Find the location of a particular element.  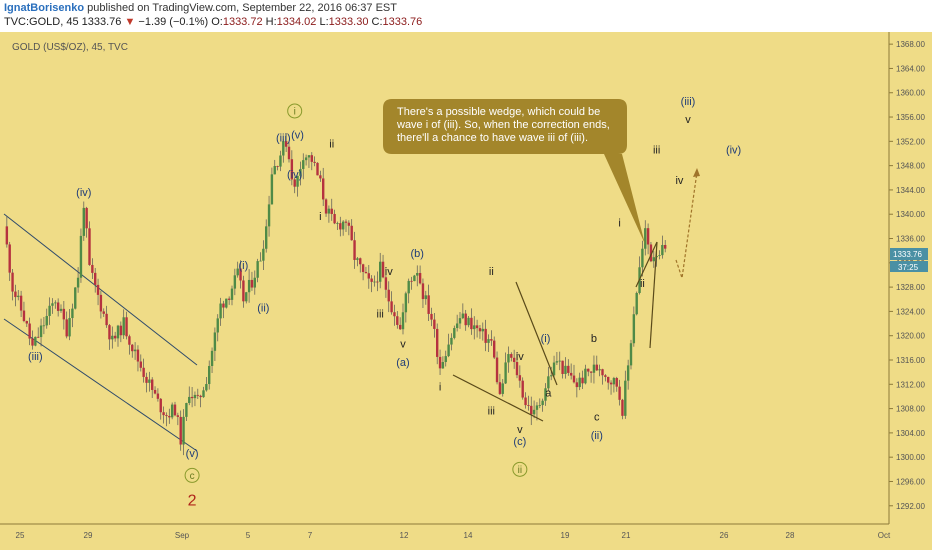

y-tick-label: 1364.00 is located at coordinates (910, 68).